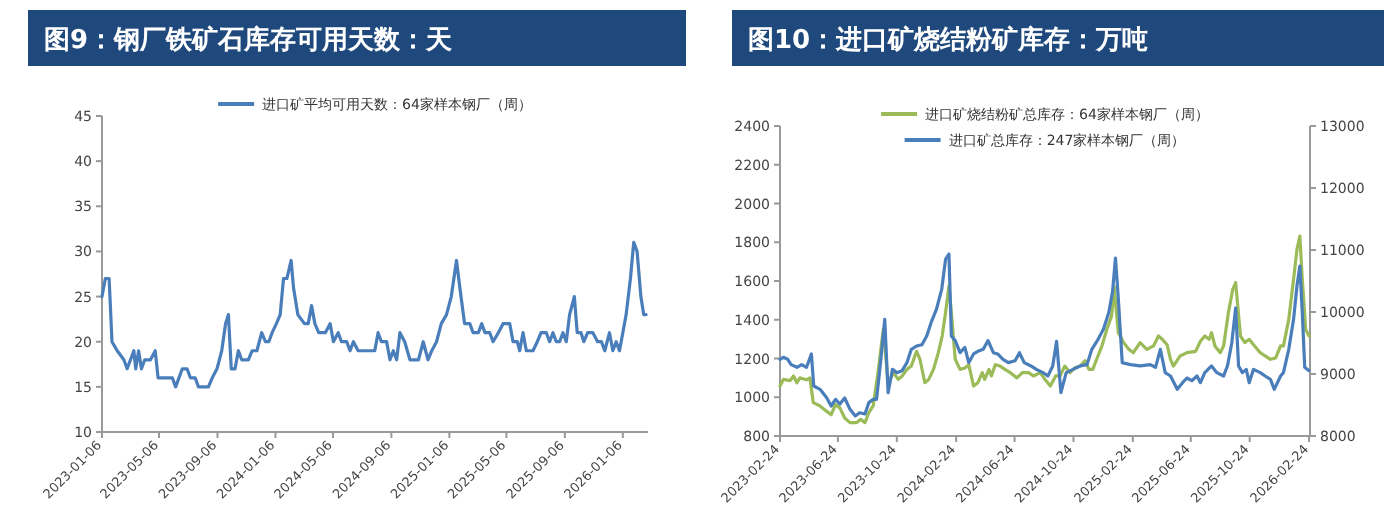 Image resolution: width=1396 pixels, height=526 pixels. I want to click on line-series, so click(374, 314).